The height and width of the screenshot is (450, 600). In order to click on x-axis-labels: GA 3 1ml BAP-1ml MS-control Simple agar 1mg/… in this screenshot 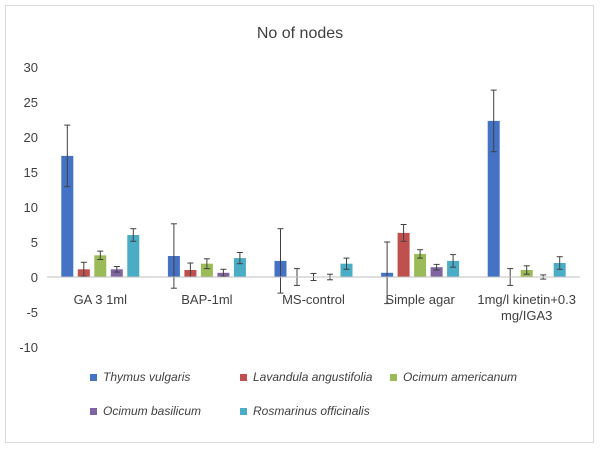, I will do `click(325, 307)`.